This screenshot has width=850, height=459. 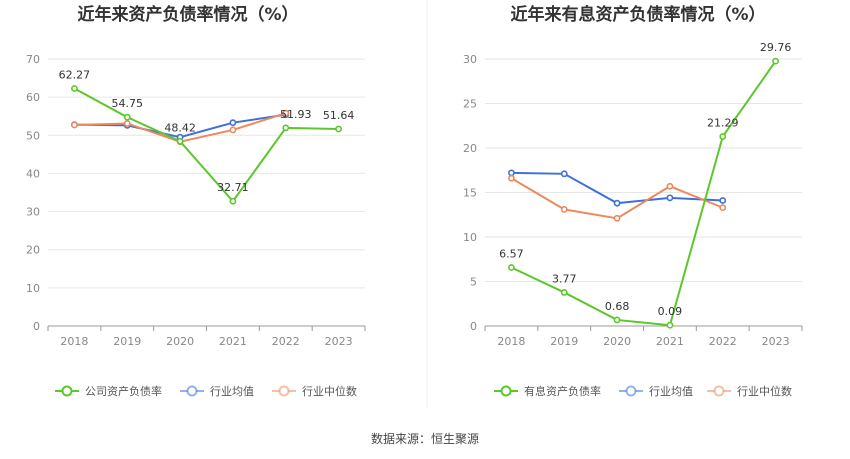 I want to click on data-source-note: 数据来源：恒生聚源, so click(x=425, y=438).